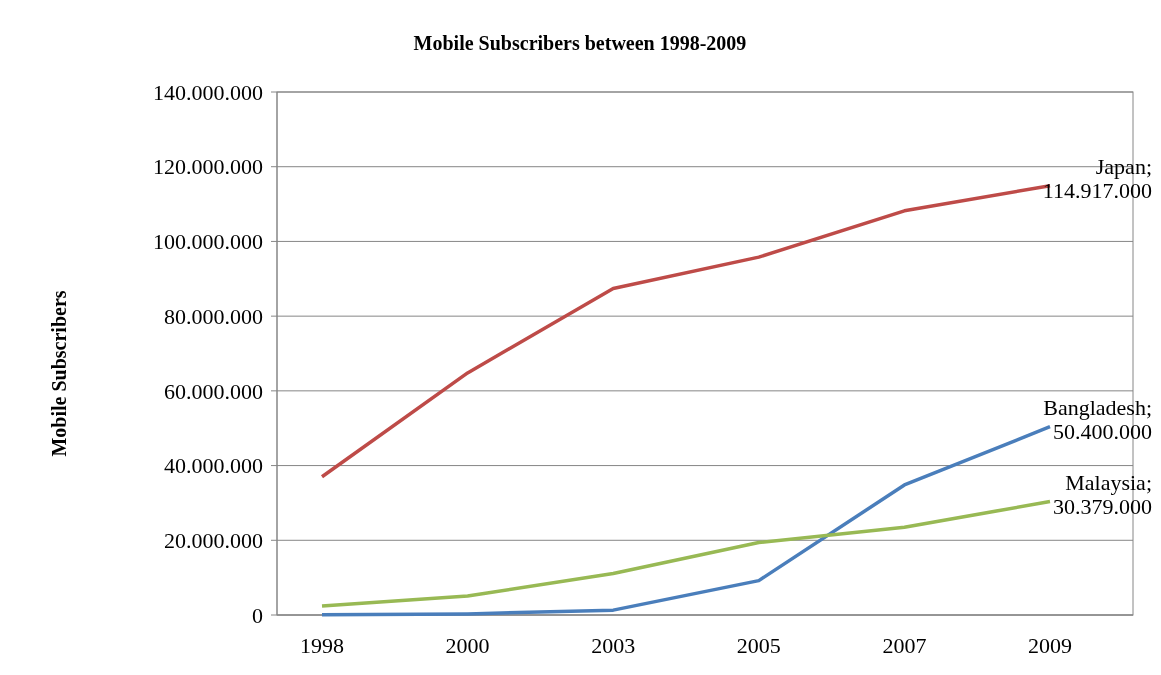 The height and width of the screenshot is (675, 1161). I want to click on y-tick-label: 120.000.000, so click(208, 167).